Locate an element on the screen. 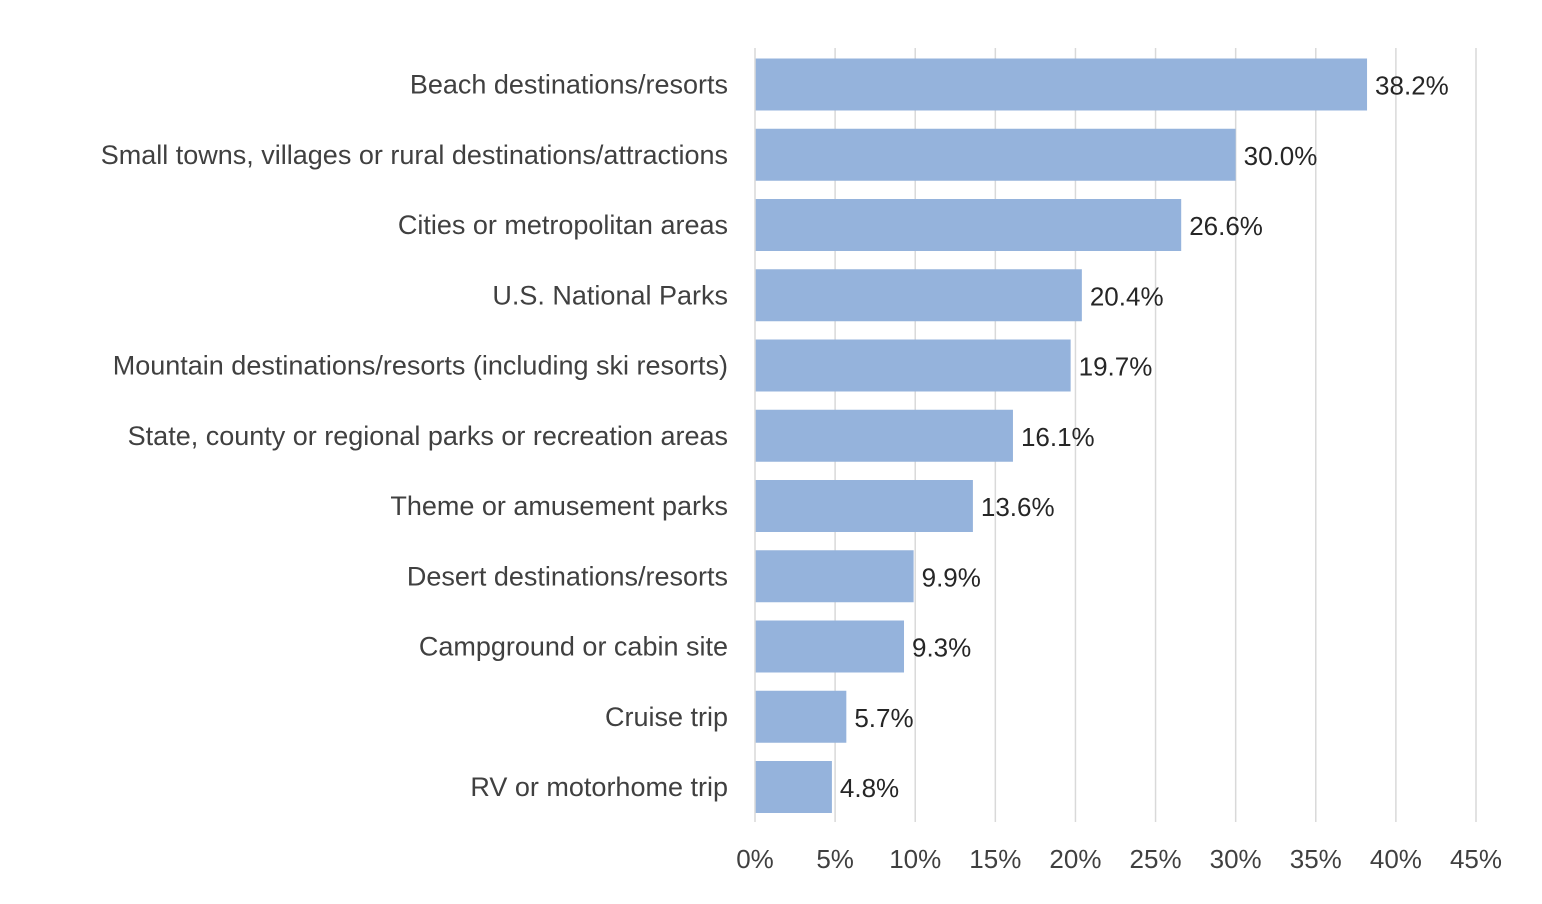 The width and height of the screenshot is (1542, 904). category-label: U.S. National Parks is located at coordinates (610, 295).